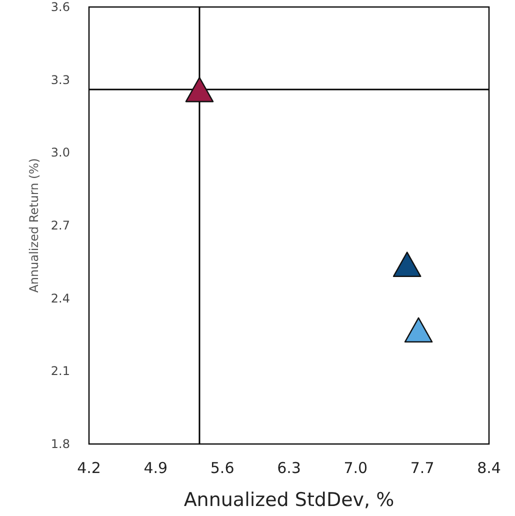 The width and height of the screenshot is (515, 516). Describe the element at coordinates (34, 225) in the screenshot. I see `y-axis-title: Annualized Return (%)` at that location.